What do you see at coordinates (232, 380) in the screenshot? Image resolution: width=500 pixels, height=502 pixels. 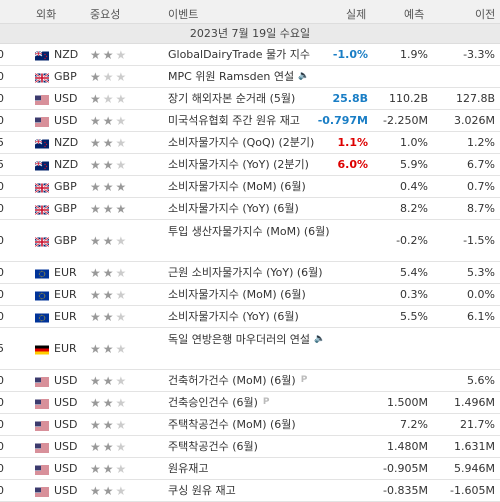 I see `event-label: 건축허가건수 (MoM) (6월)` at bounding box center [232, 380].